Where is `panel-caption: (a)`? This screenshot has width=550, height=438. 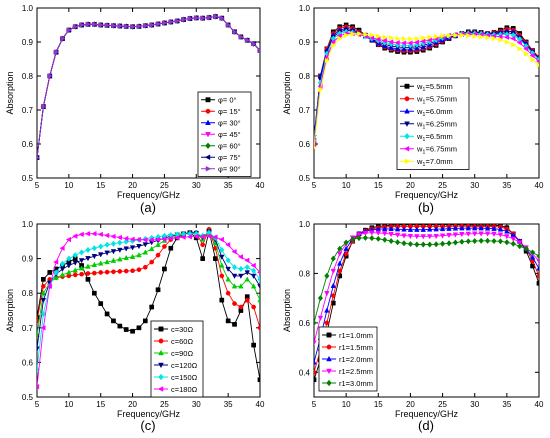 panel-caption: (a) is located at coordinates (148, 207).